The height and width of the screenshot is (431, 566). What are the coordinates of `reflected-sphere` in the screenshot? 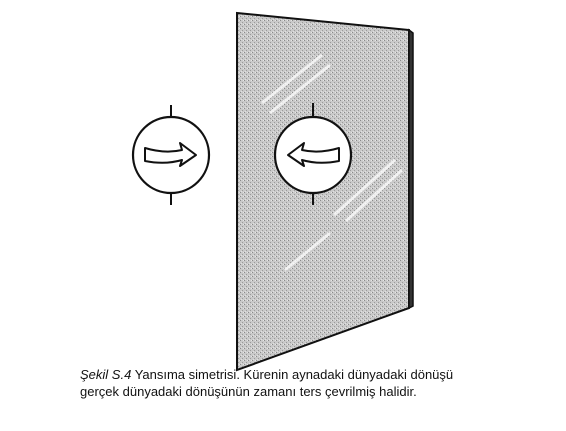 It's located at (313, 154).